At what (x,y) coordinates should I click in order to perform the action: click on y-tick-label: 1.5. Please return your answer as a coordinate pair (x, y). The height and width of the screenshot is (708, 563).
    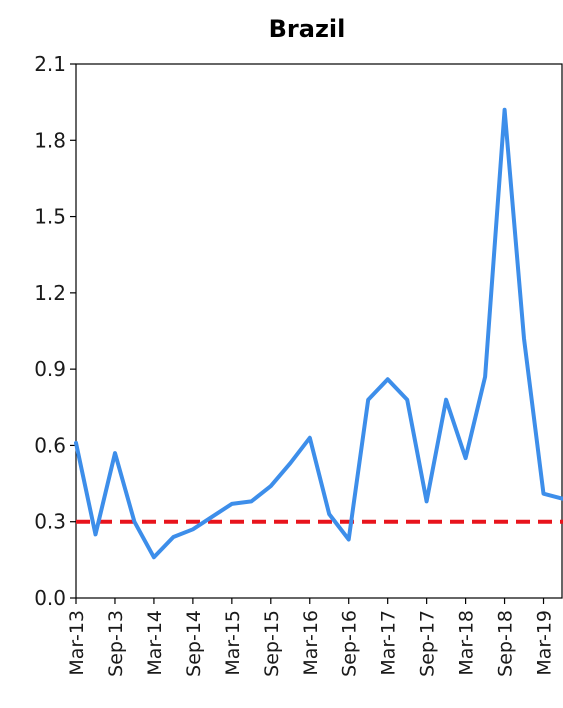
    Looking at the image, I should click on (50, 217).